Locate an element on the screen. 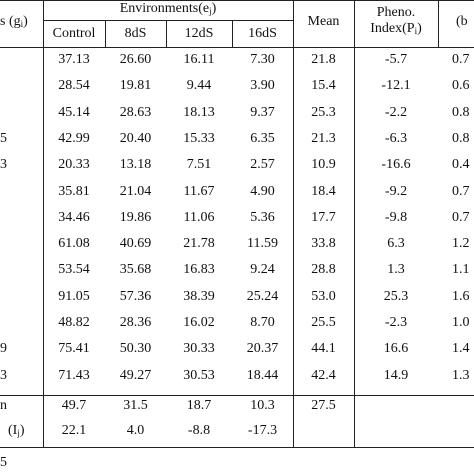 The image size is (474, 474). cell-16ds: 18.44 is located at coordinates (262, 375).